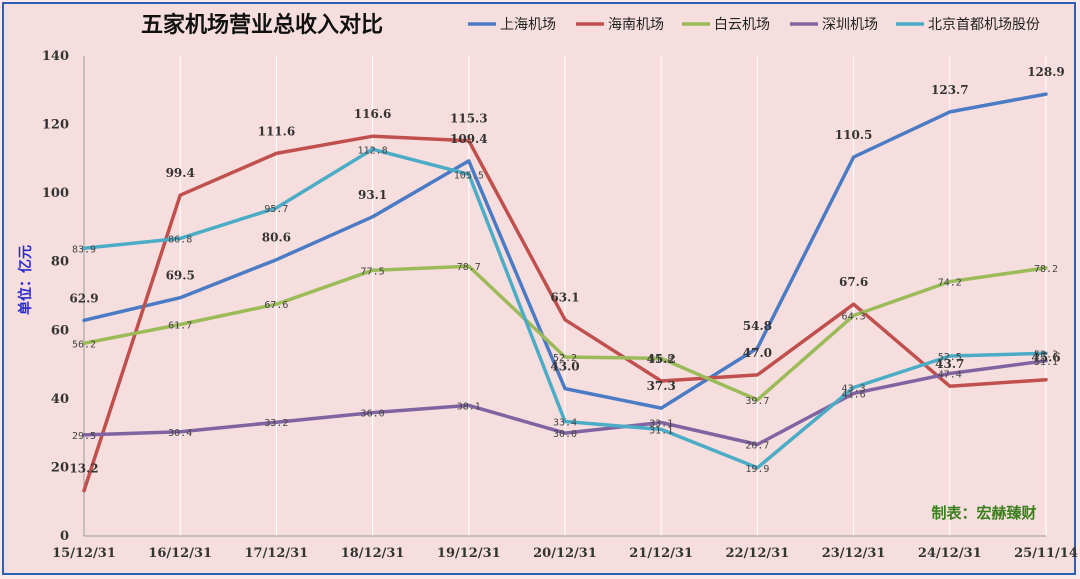 The image size is (1080, 579). I want to click on data-label: 43.3, so click(854, 389).